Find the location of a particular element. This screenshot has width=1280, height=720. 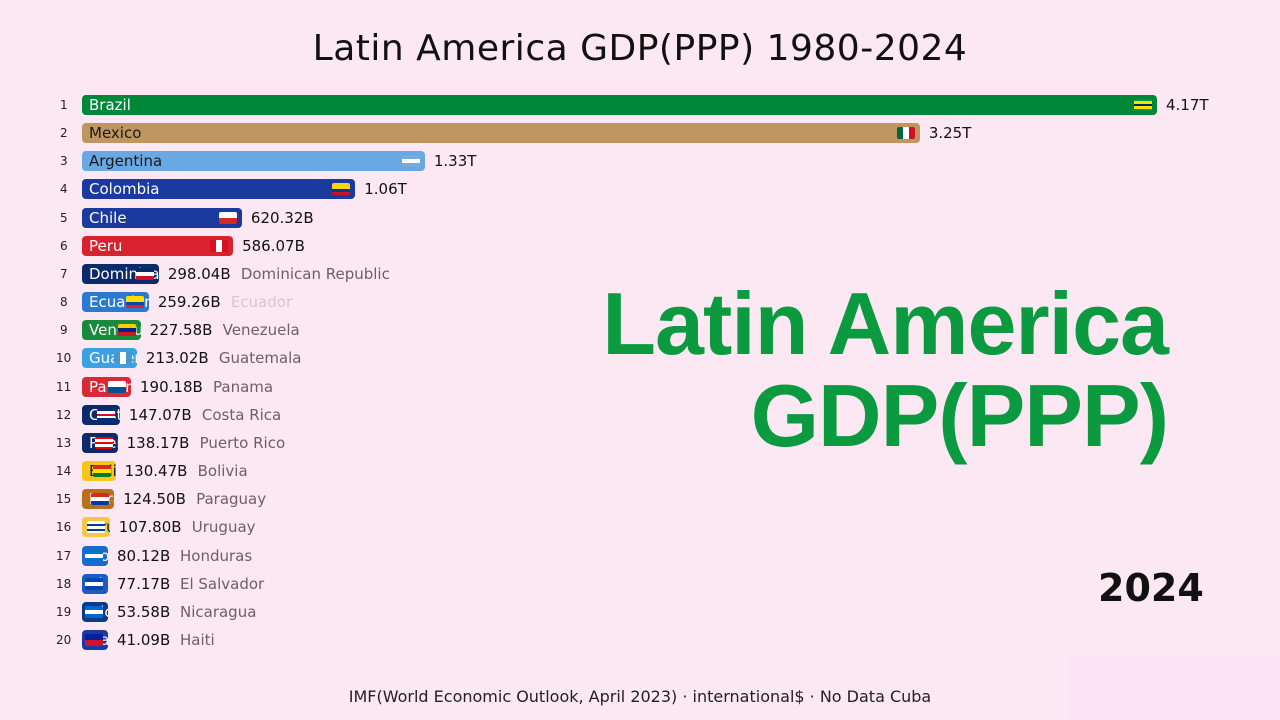

country-name: Nicaragua is located at coordinates (218, 611).